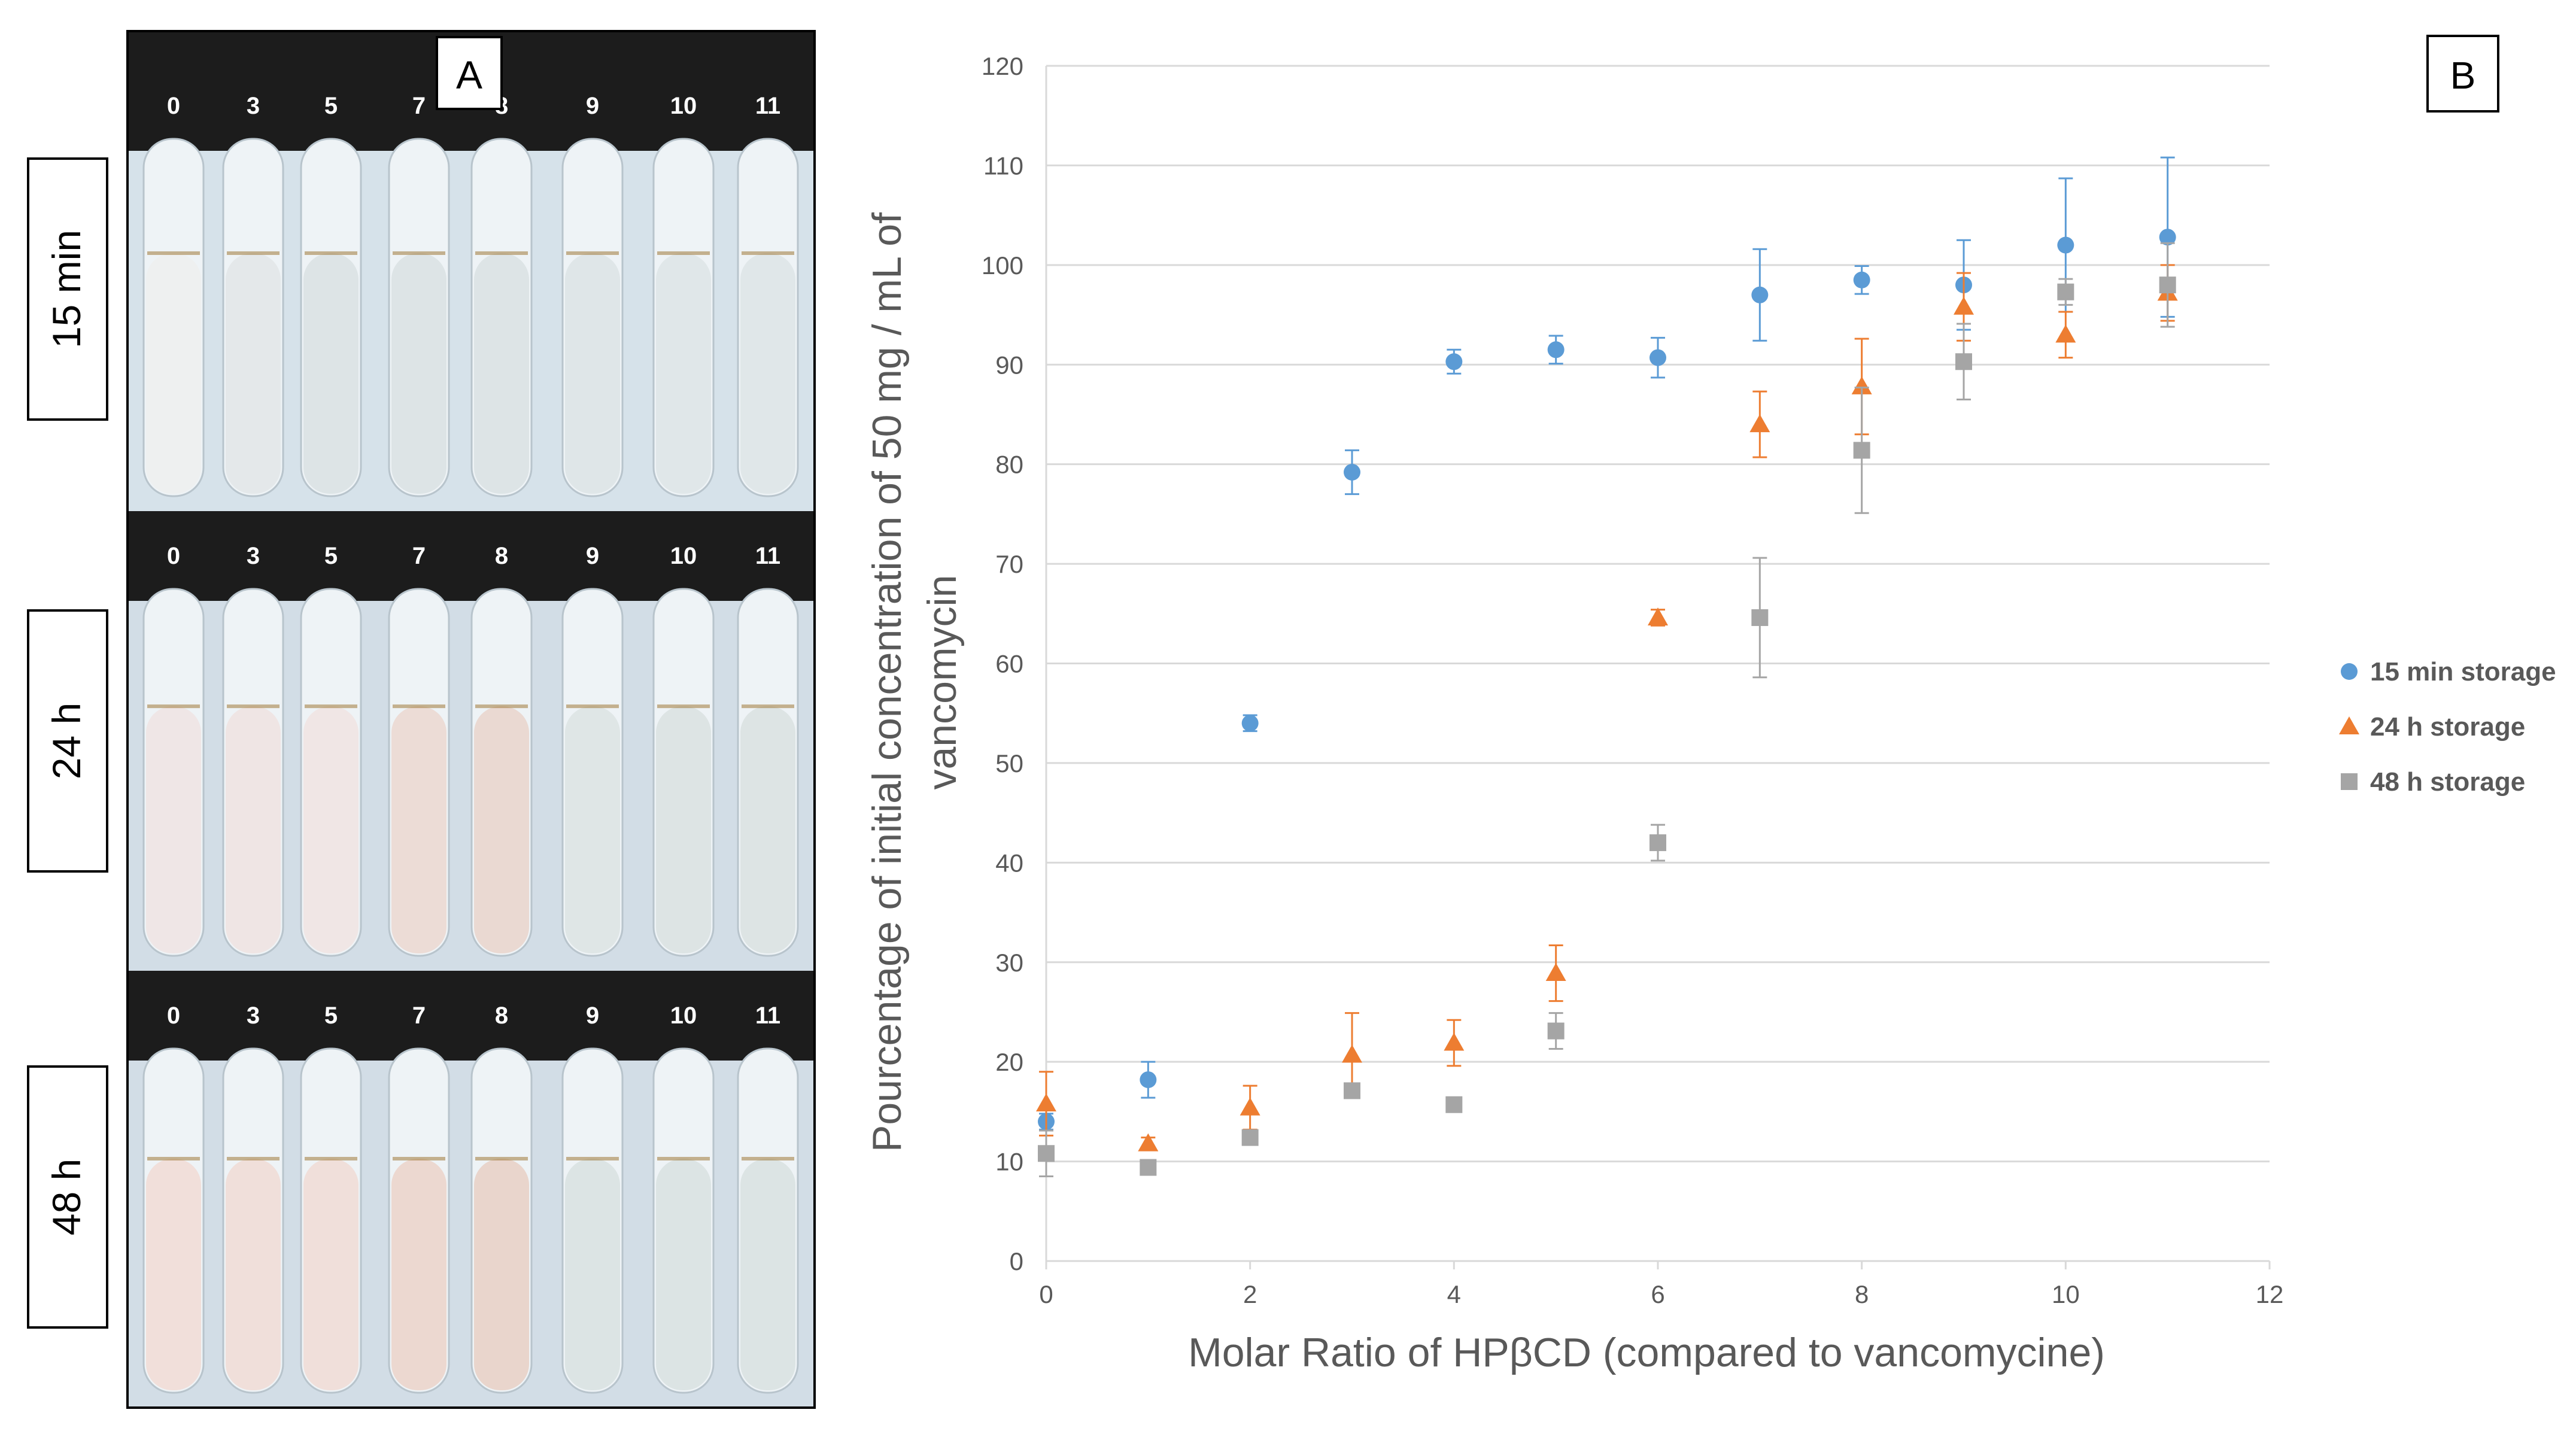 This screenshot has height=1434, width=2576. What do you see at coordinates (1009, 465) in the screenshot?
I see `y-tick-label: 80` at bounding box center [1009, 465].